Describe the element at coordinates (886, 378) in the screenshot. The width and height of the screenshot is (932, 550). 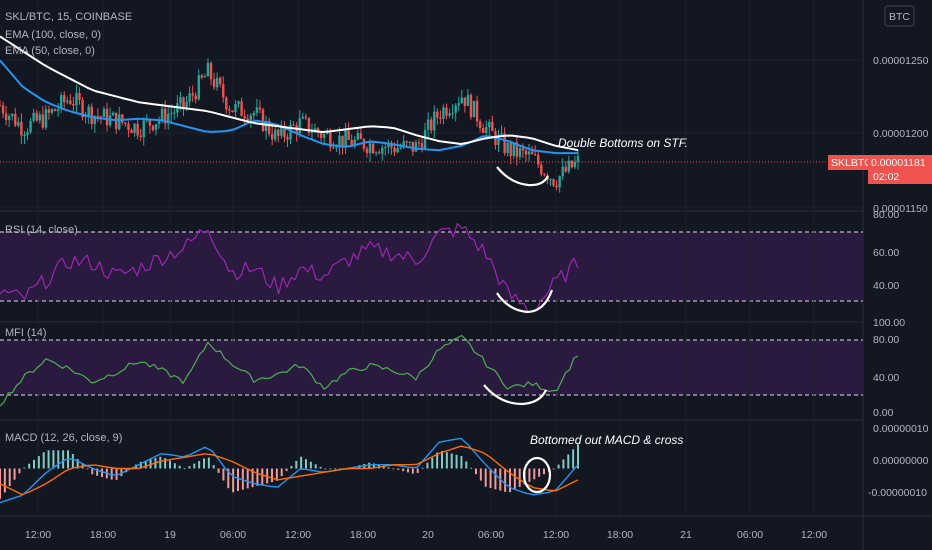
I see `mfi-tick-40: 40.00` at that location.